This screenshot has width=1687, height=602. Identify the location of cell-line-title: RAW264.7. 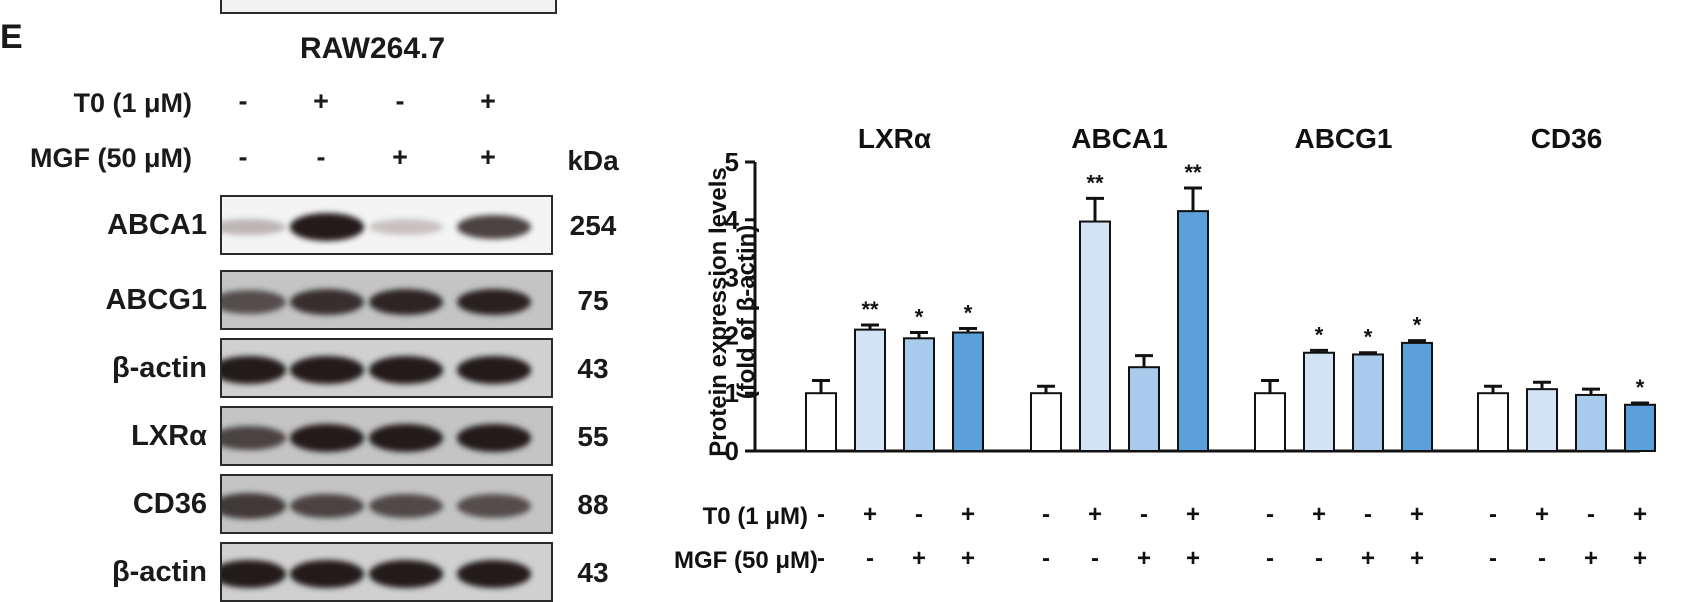
(373, 48).